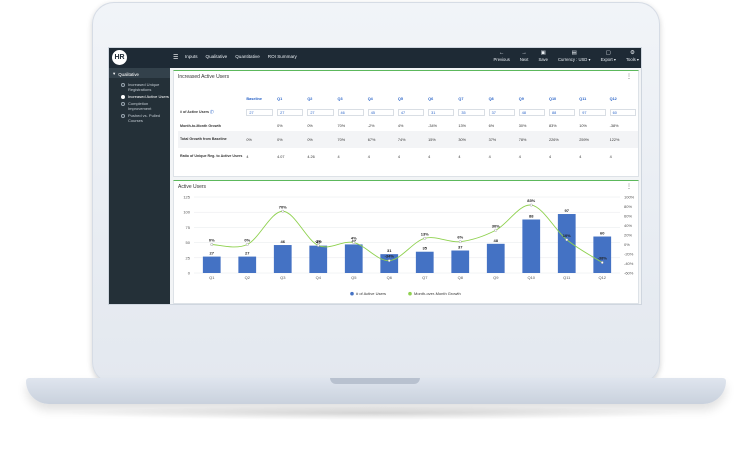  I want to click on sidebar-item-active-users: Increased Active Users, so click(139, 95).